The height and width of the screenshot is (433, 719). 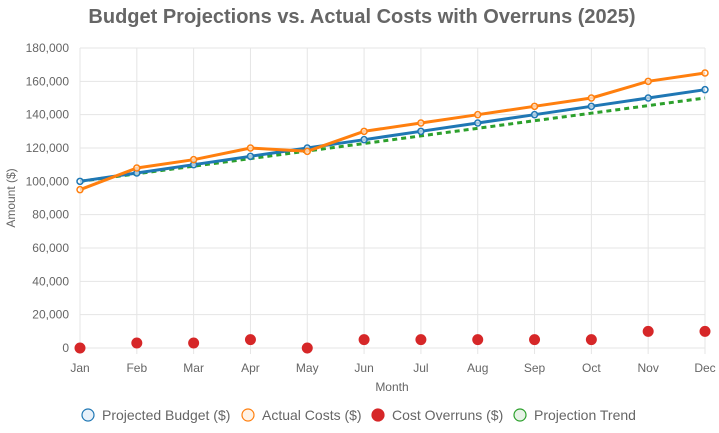 I want to click on legend-item-projected-budget: Projected Budget ($), so click(x=155, y=415).